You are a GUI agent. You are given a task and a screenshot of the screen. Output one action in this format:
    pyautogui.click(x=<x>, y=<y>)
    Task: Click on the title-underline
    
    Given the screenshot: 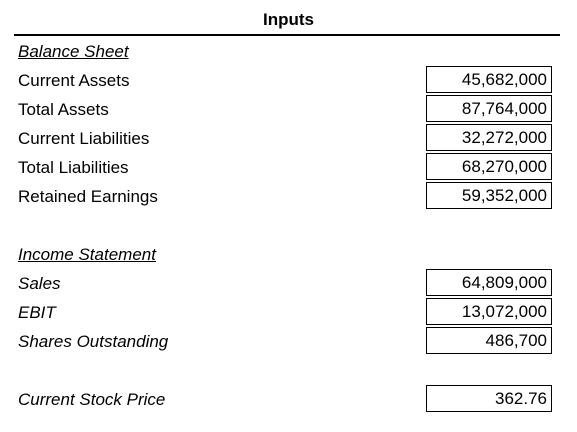 What is the action you would take?
    pyautogui.click(x=287, y=35)
    